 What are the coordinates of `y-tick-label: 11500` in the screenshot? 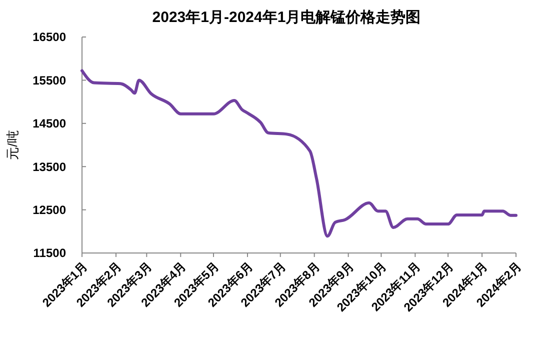 It's located at (49, 253).